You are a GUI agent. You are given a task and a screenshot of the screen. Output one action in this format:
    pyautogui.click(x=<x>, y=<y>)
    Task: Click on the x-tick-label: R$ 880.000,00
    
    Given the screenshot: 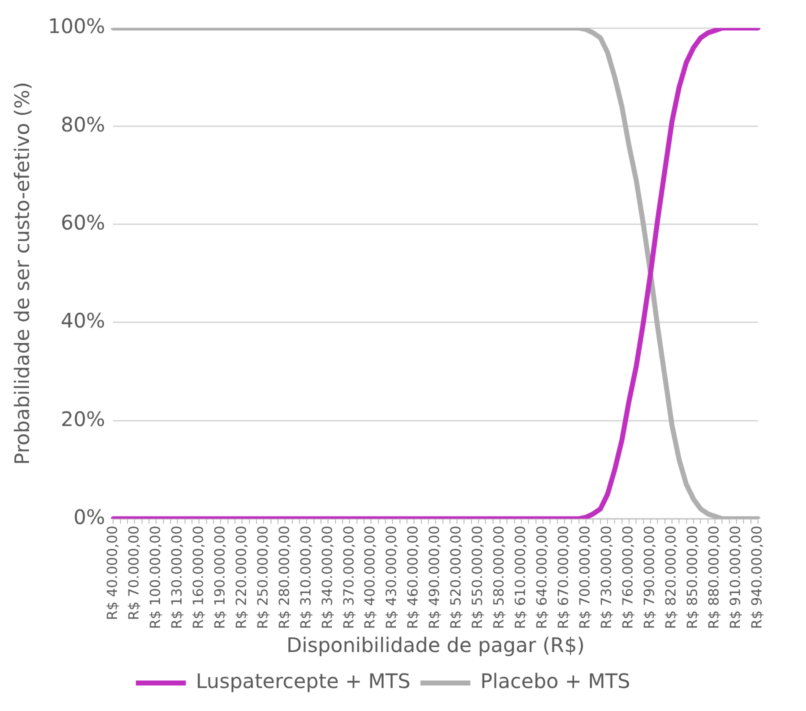 What is the action you would take?
    pyautogui.click(x=714, y=578)
    